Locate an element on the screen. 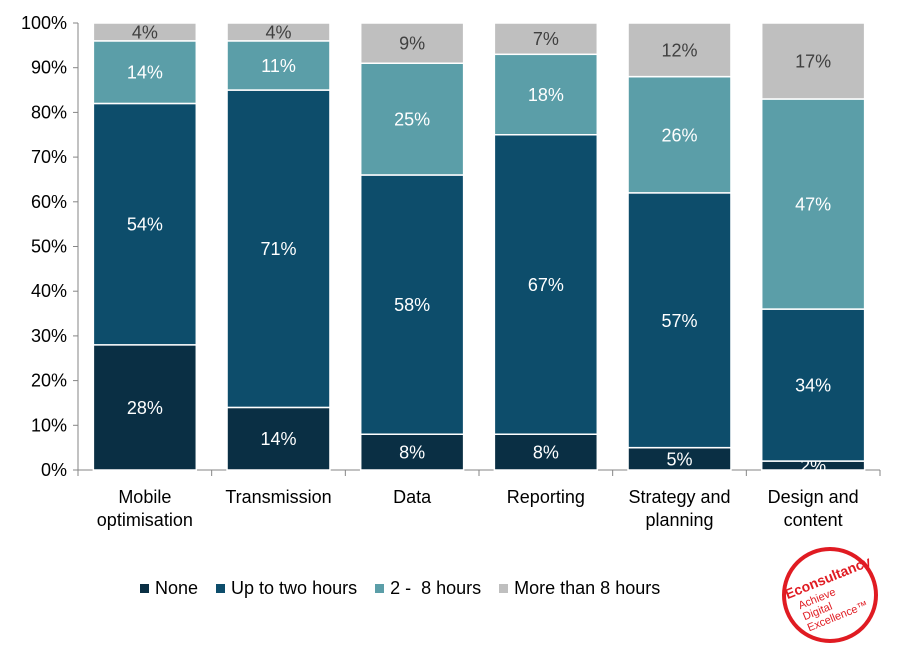 The image size is (900, 650). legend-label-more-than-8-hours: More than 8 hours is located at coordinates (587, 588).